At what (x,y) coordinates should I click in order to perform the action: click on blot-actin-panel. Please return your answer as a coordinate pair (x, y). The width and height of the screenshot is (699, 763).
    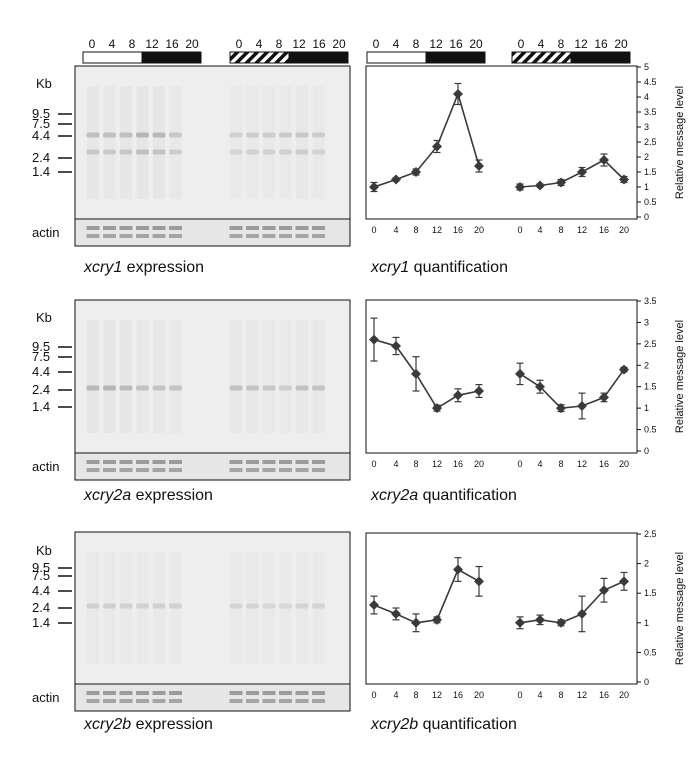
    Looking at the image, I should click on (212, 466).